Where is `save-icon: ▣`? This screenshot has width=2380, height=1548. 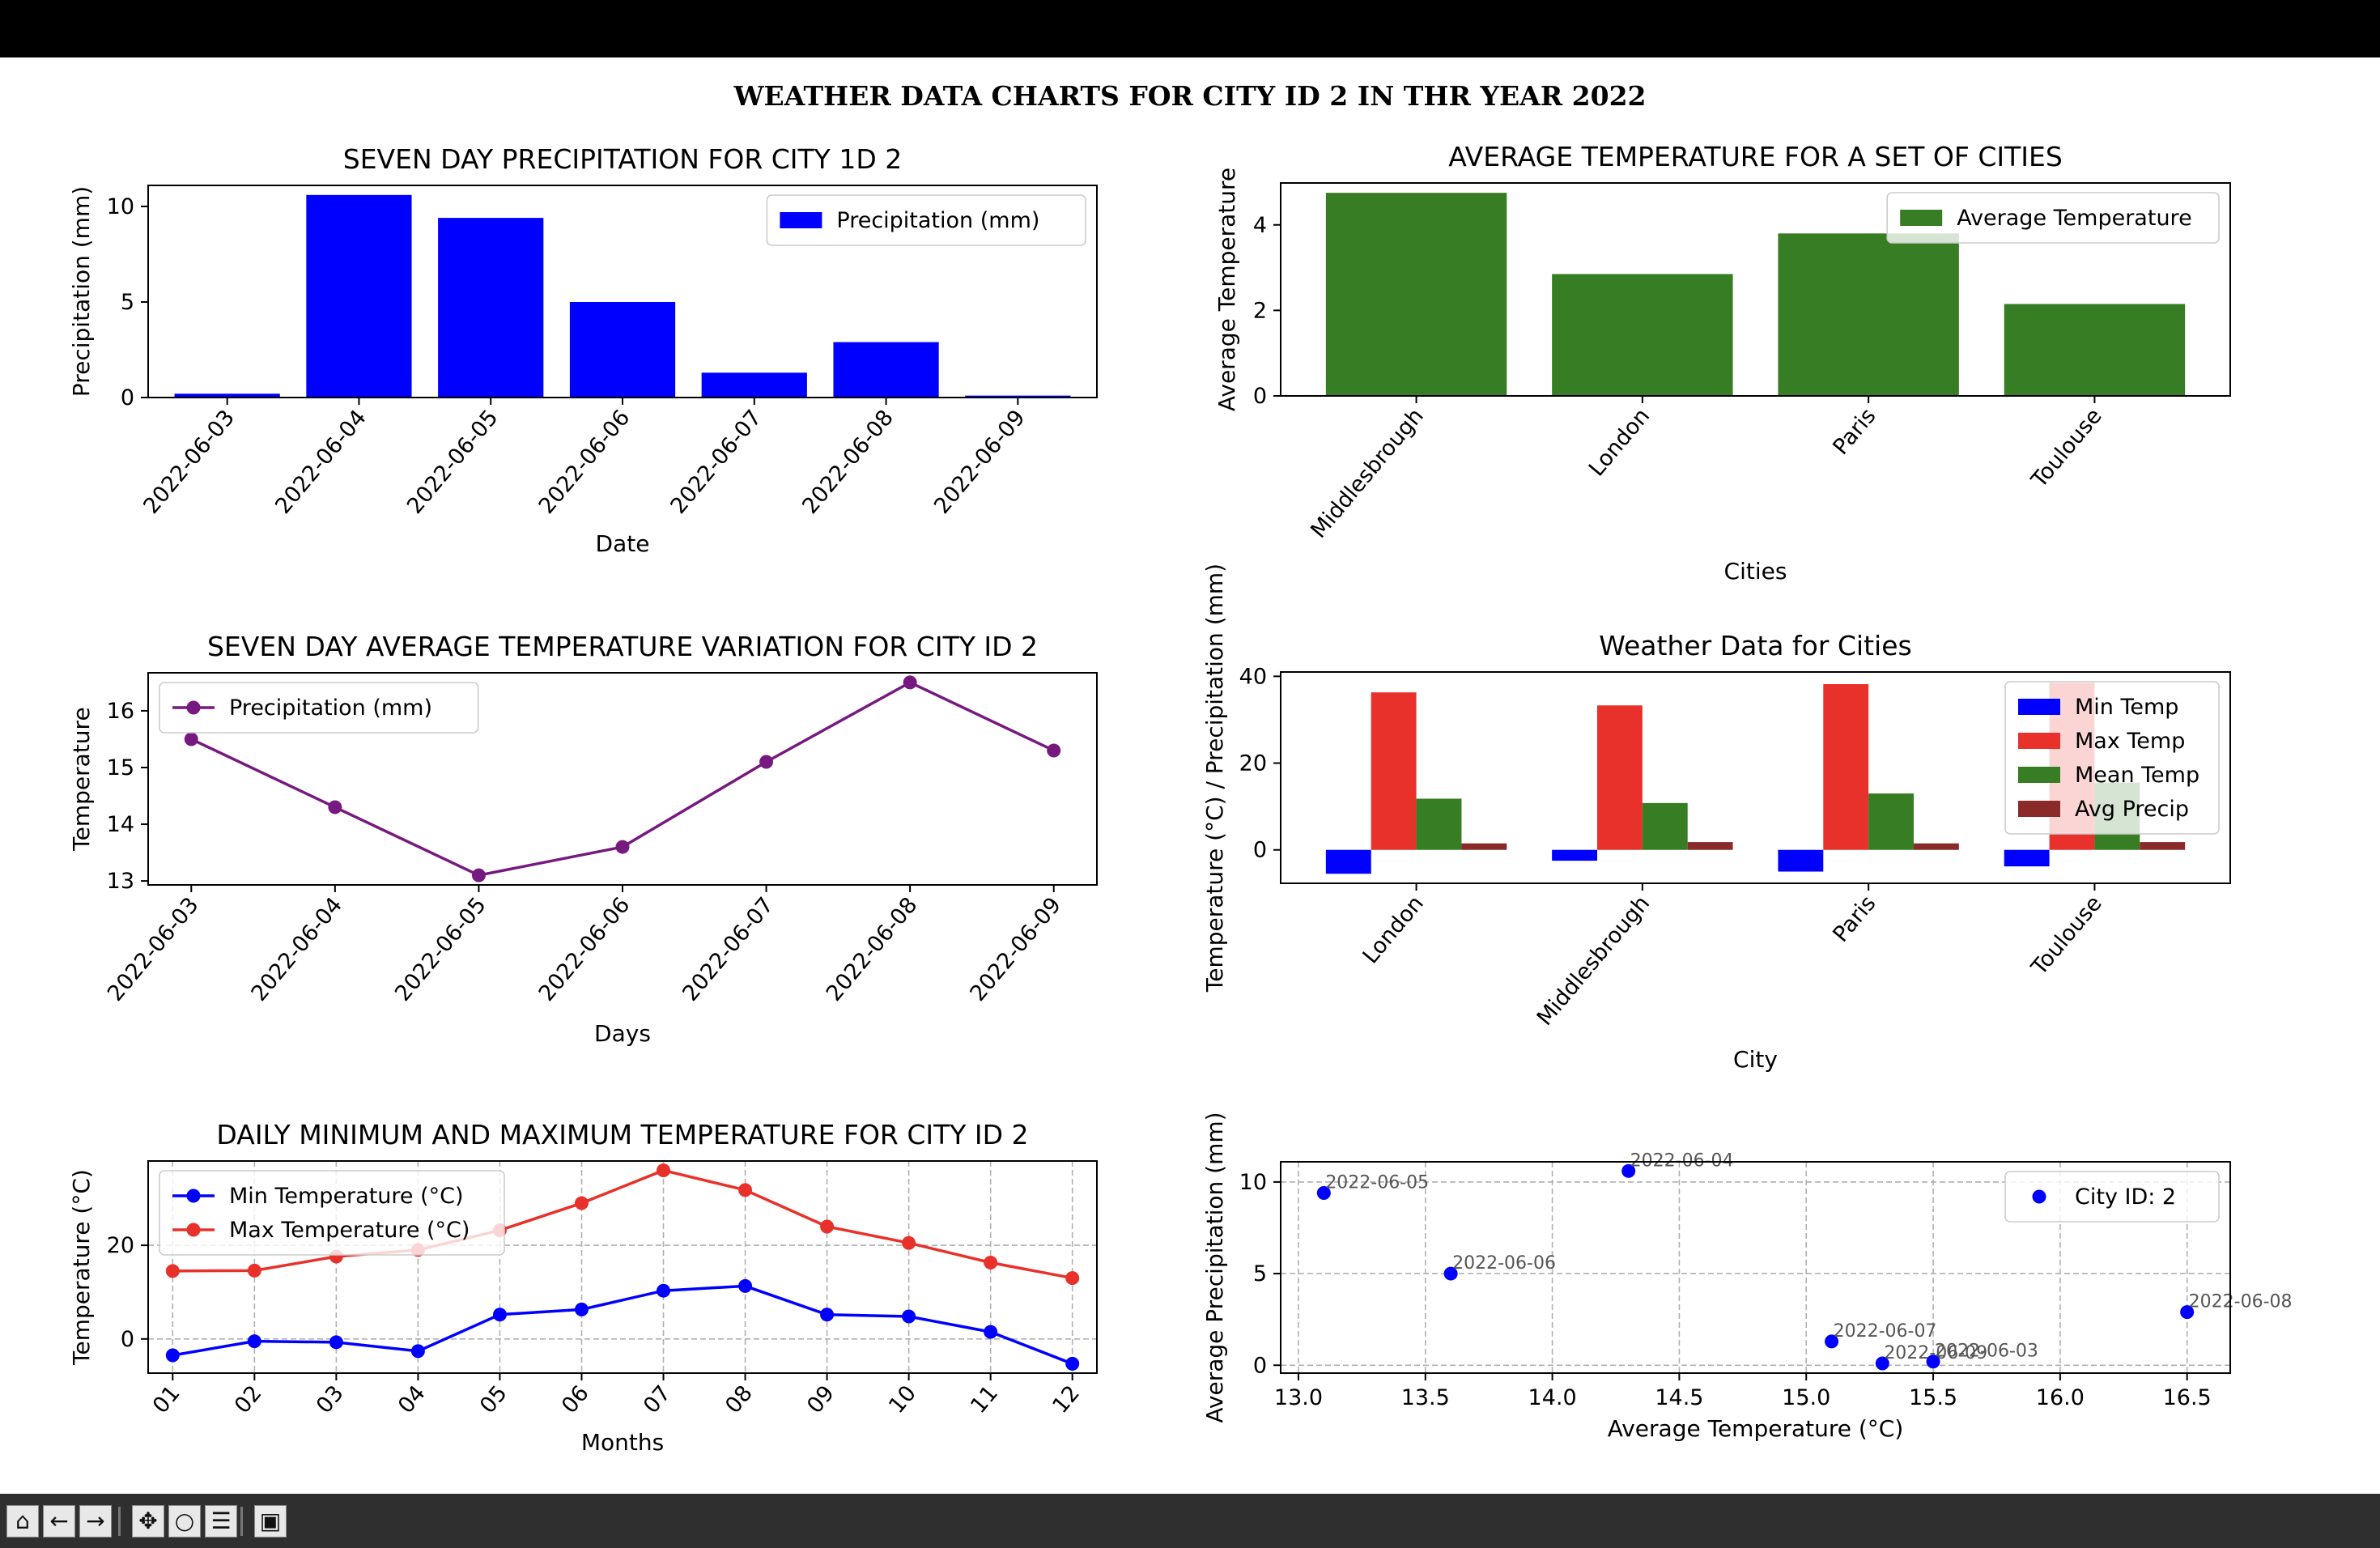
save-icon: ▣ is located at coordinates (271, 1521).